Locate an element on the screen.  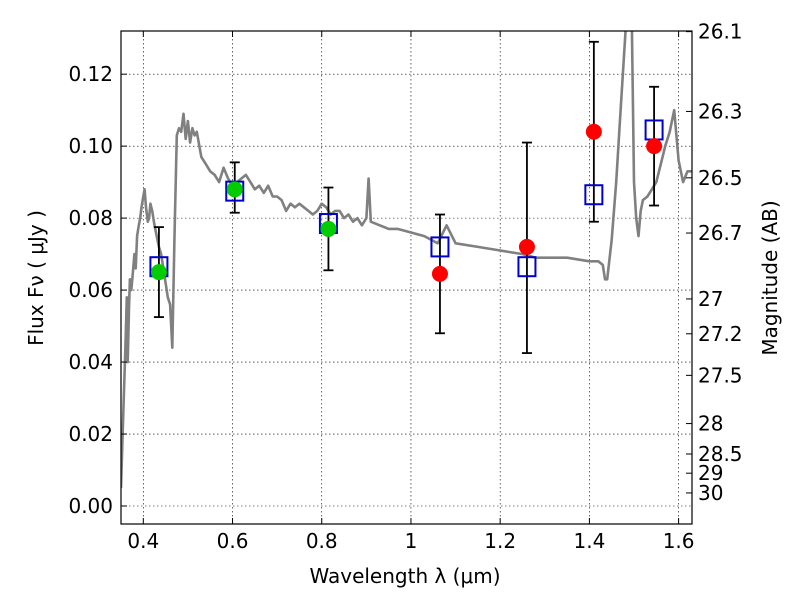
right-tick-label: 27.5 is located at coordinates (720, 375).